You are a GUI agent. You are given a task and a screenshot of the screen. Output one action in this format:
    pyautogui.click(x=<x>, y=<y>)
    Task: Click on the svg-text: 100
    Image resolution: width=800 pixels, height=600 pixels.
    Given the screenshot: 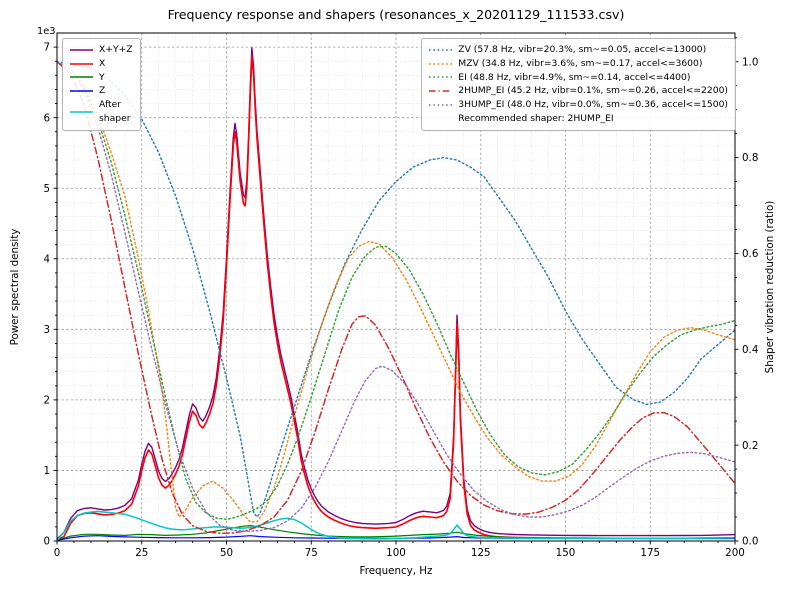 What is the action you would take?
    pyautogui.click(x=396, y=553)
    